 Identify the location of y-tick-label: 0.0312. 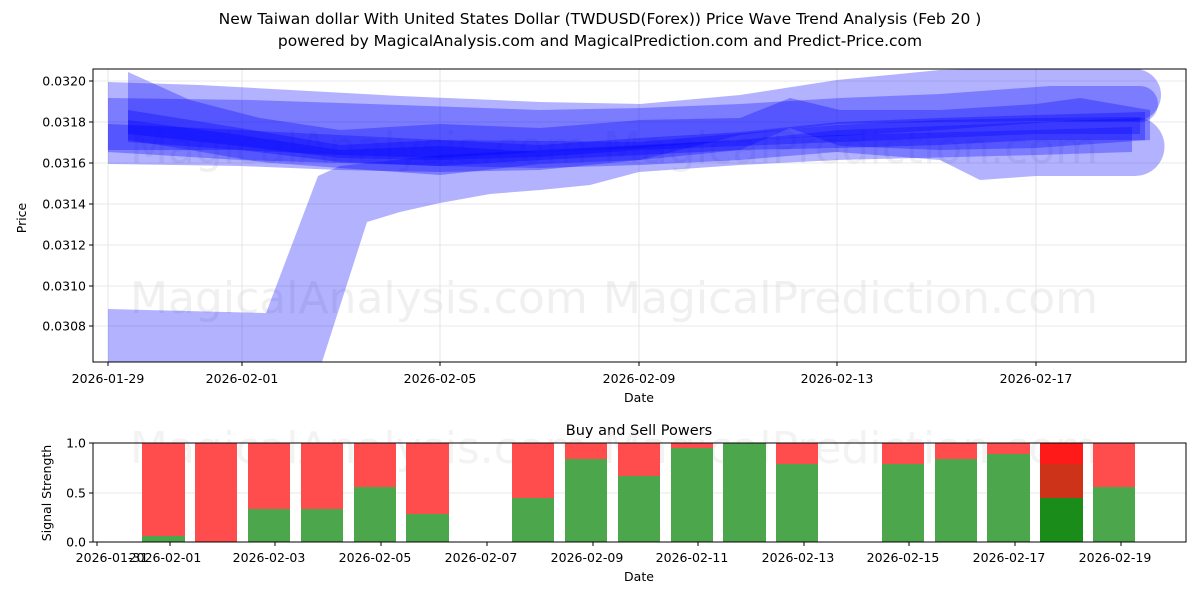
(64, 245).